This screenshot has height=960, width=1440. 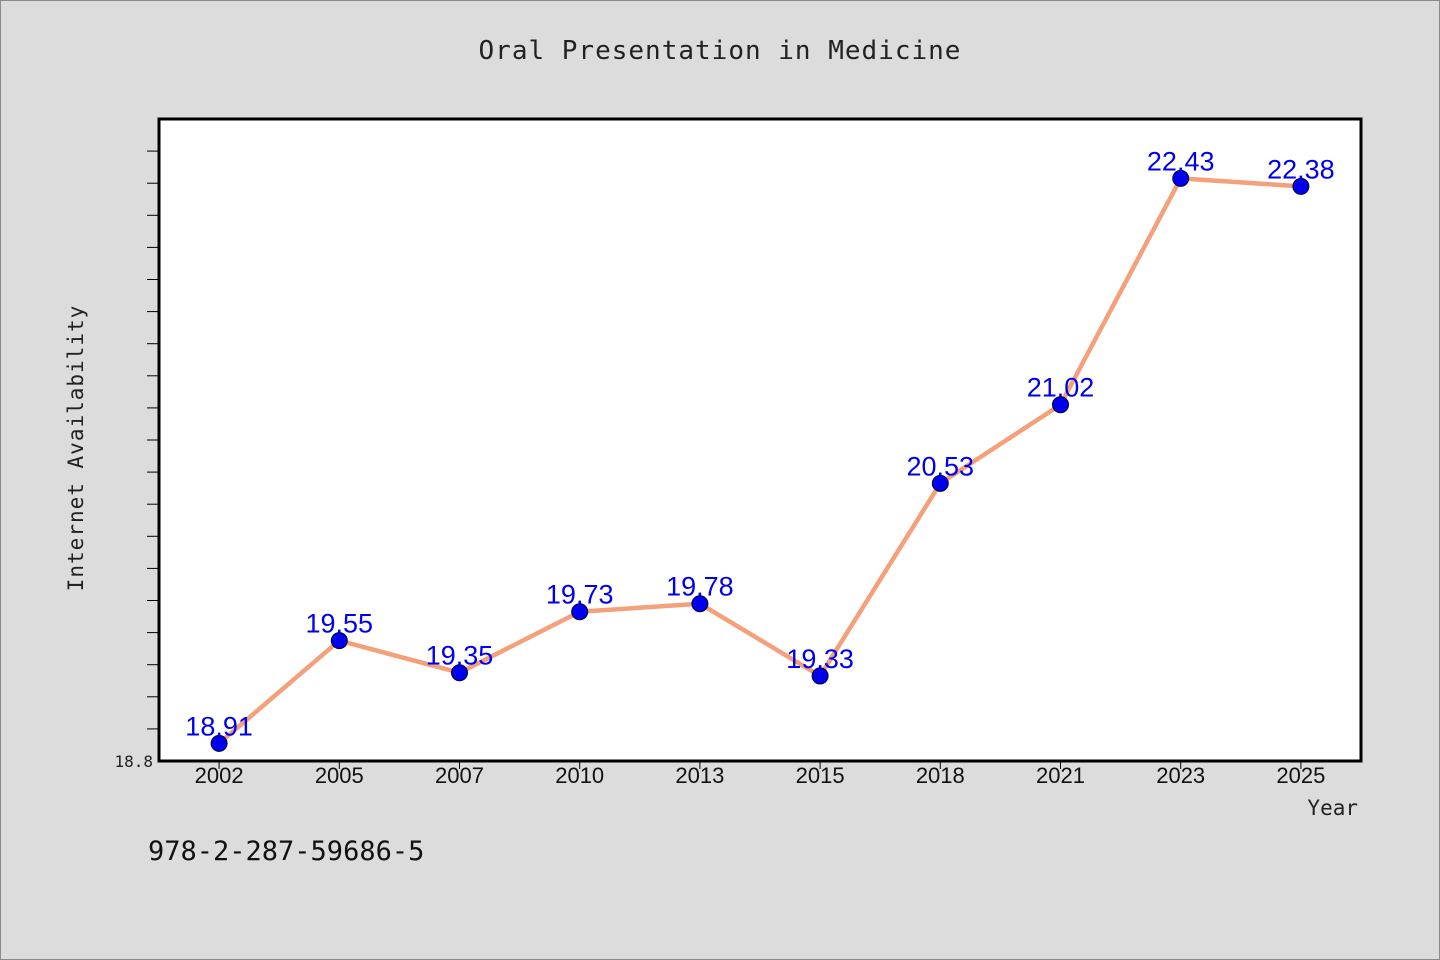 I want to click on x-axis-ticks: 2002 2005 2007 2010 2013 2015 2018 2021 2023 2025, so click(x=760, y=774).